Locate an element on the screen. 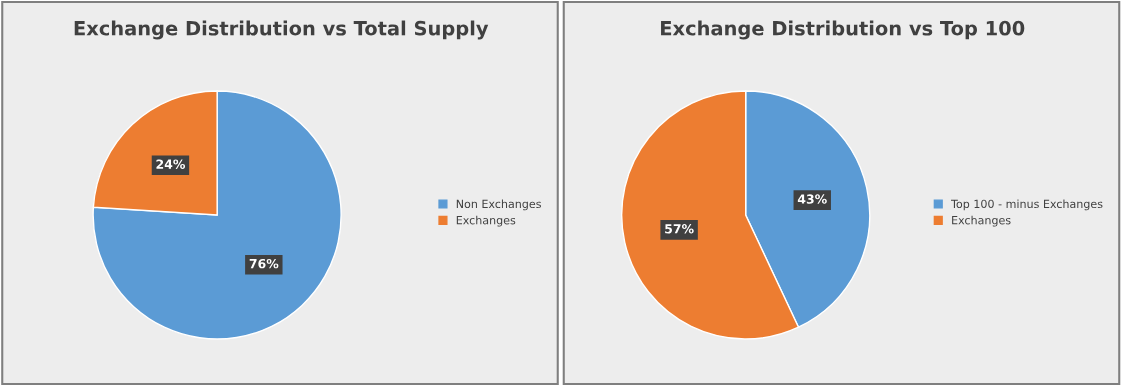 The width and height of the screenshot is (1123, 386). legend-label: Non Exchanges is located at coordinates (498, 205).